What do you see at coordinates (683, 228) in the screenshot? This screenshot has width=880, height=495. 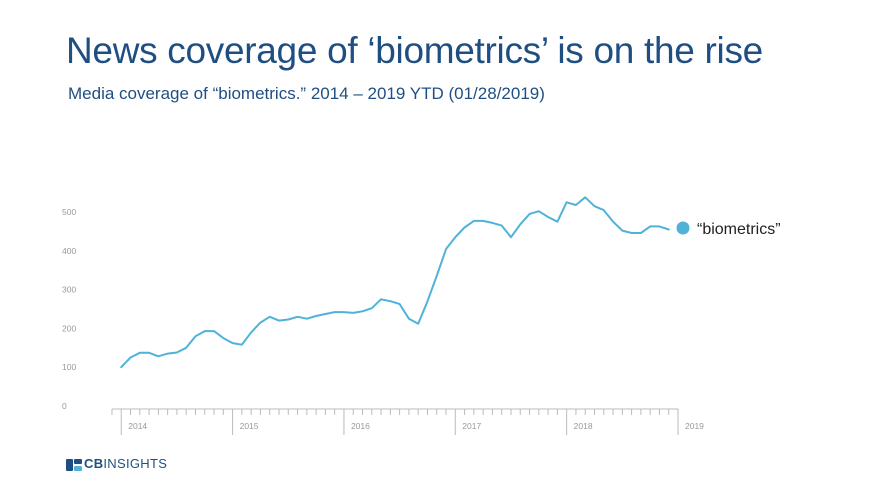 I see `legend-marker` at bounding box center [683, 228].